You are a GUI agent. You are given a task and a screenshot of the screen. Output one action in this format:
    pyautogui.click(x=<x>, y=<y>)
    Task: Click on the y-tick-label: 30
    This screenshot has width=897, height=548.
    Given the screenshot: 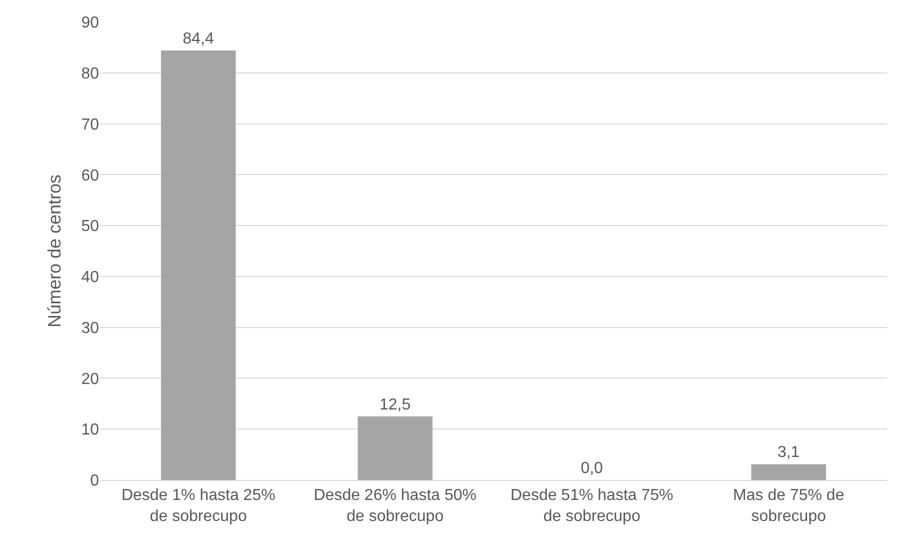 What is the action you would take?
    pyautogui.click(x=90, y=328)
    